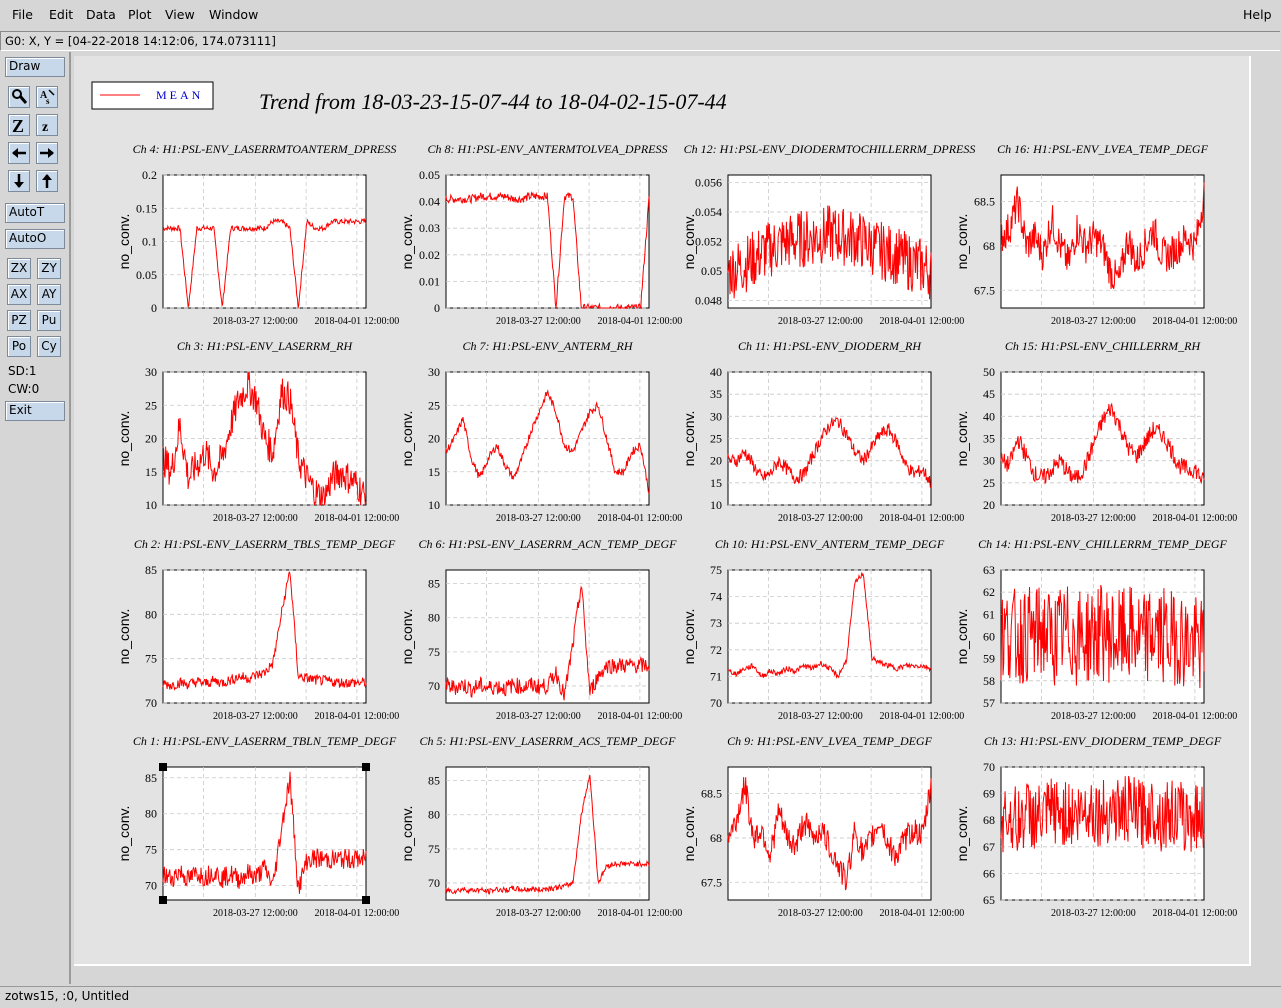 This screenshot has width=1281, height=1008. What do you see at coordinates (434, 849) in the screenshot?
I see `y-tick-label: 75` at bounding box center [434, 849].